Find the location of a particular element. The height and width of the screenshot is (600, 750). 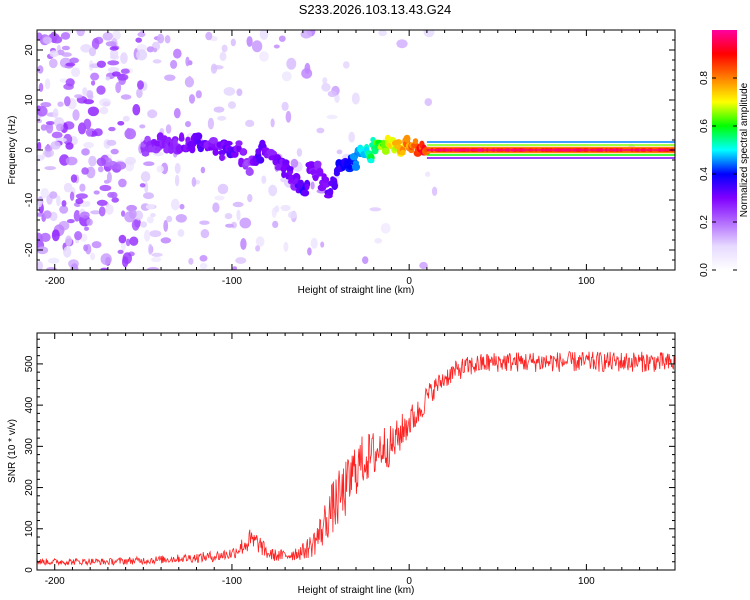

snr-x-axis-label: Height of straight line (km) is located at coordinates (356, 590).